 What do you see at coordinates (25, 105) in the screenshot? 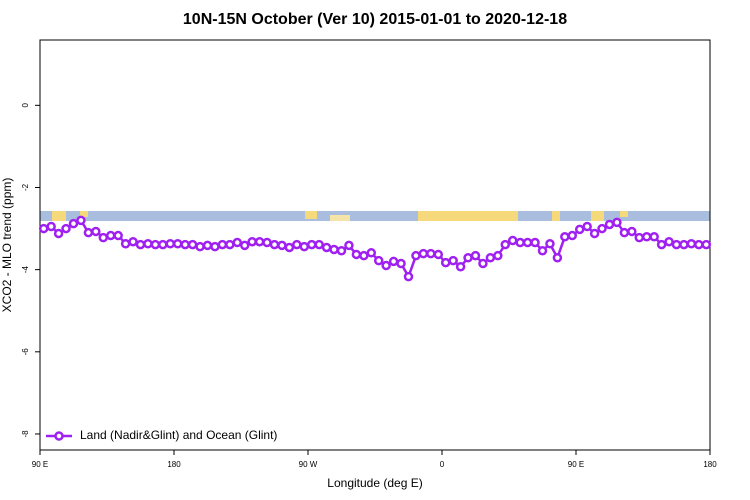
I see `y-tick-label: 0` at bounding box center [25, 105].